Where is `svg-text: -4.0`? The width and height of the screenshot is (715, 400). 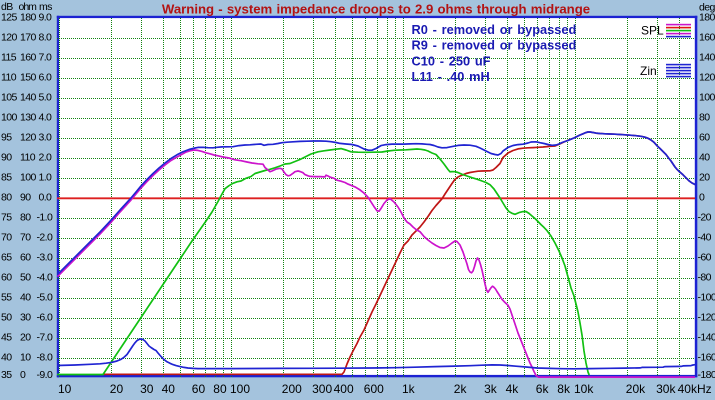
svg-text: -4.0 is located at coordinates (45, 278).